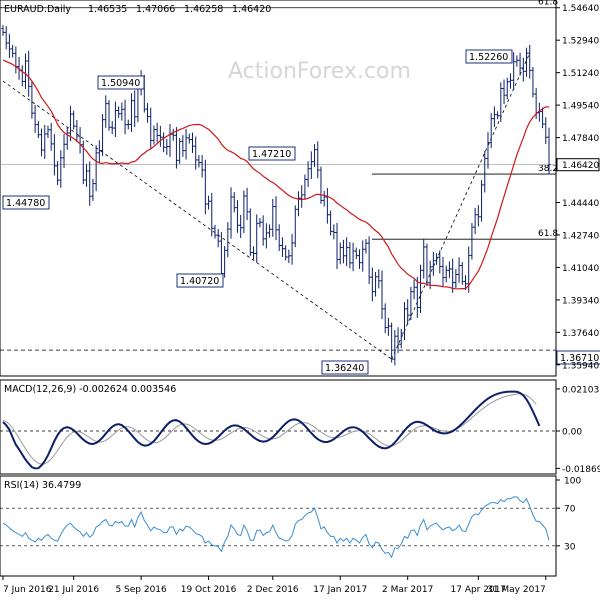 The width and height of the screenshot is (600, 600). I want to click on fib-level-label: 38.2, so click(548, 169).